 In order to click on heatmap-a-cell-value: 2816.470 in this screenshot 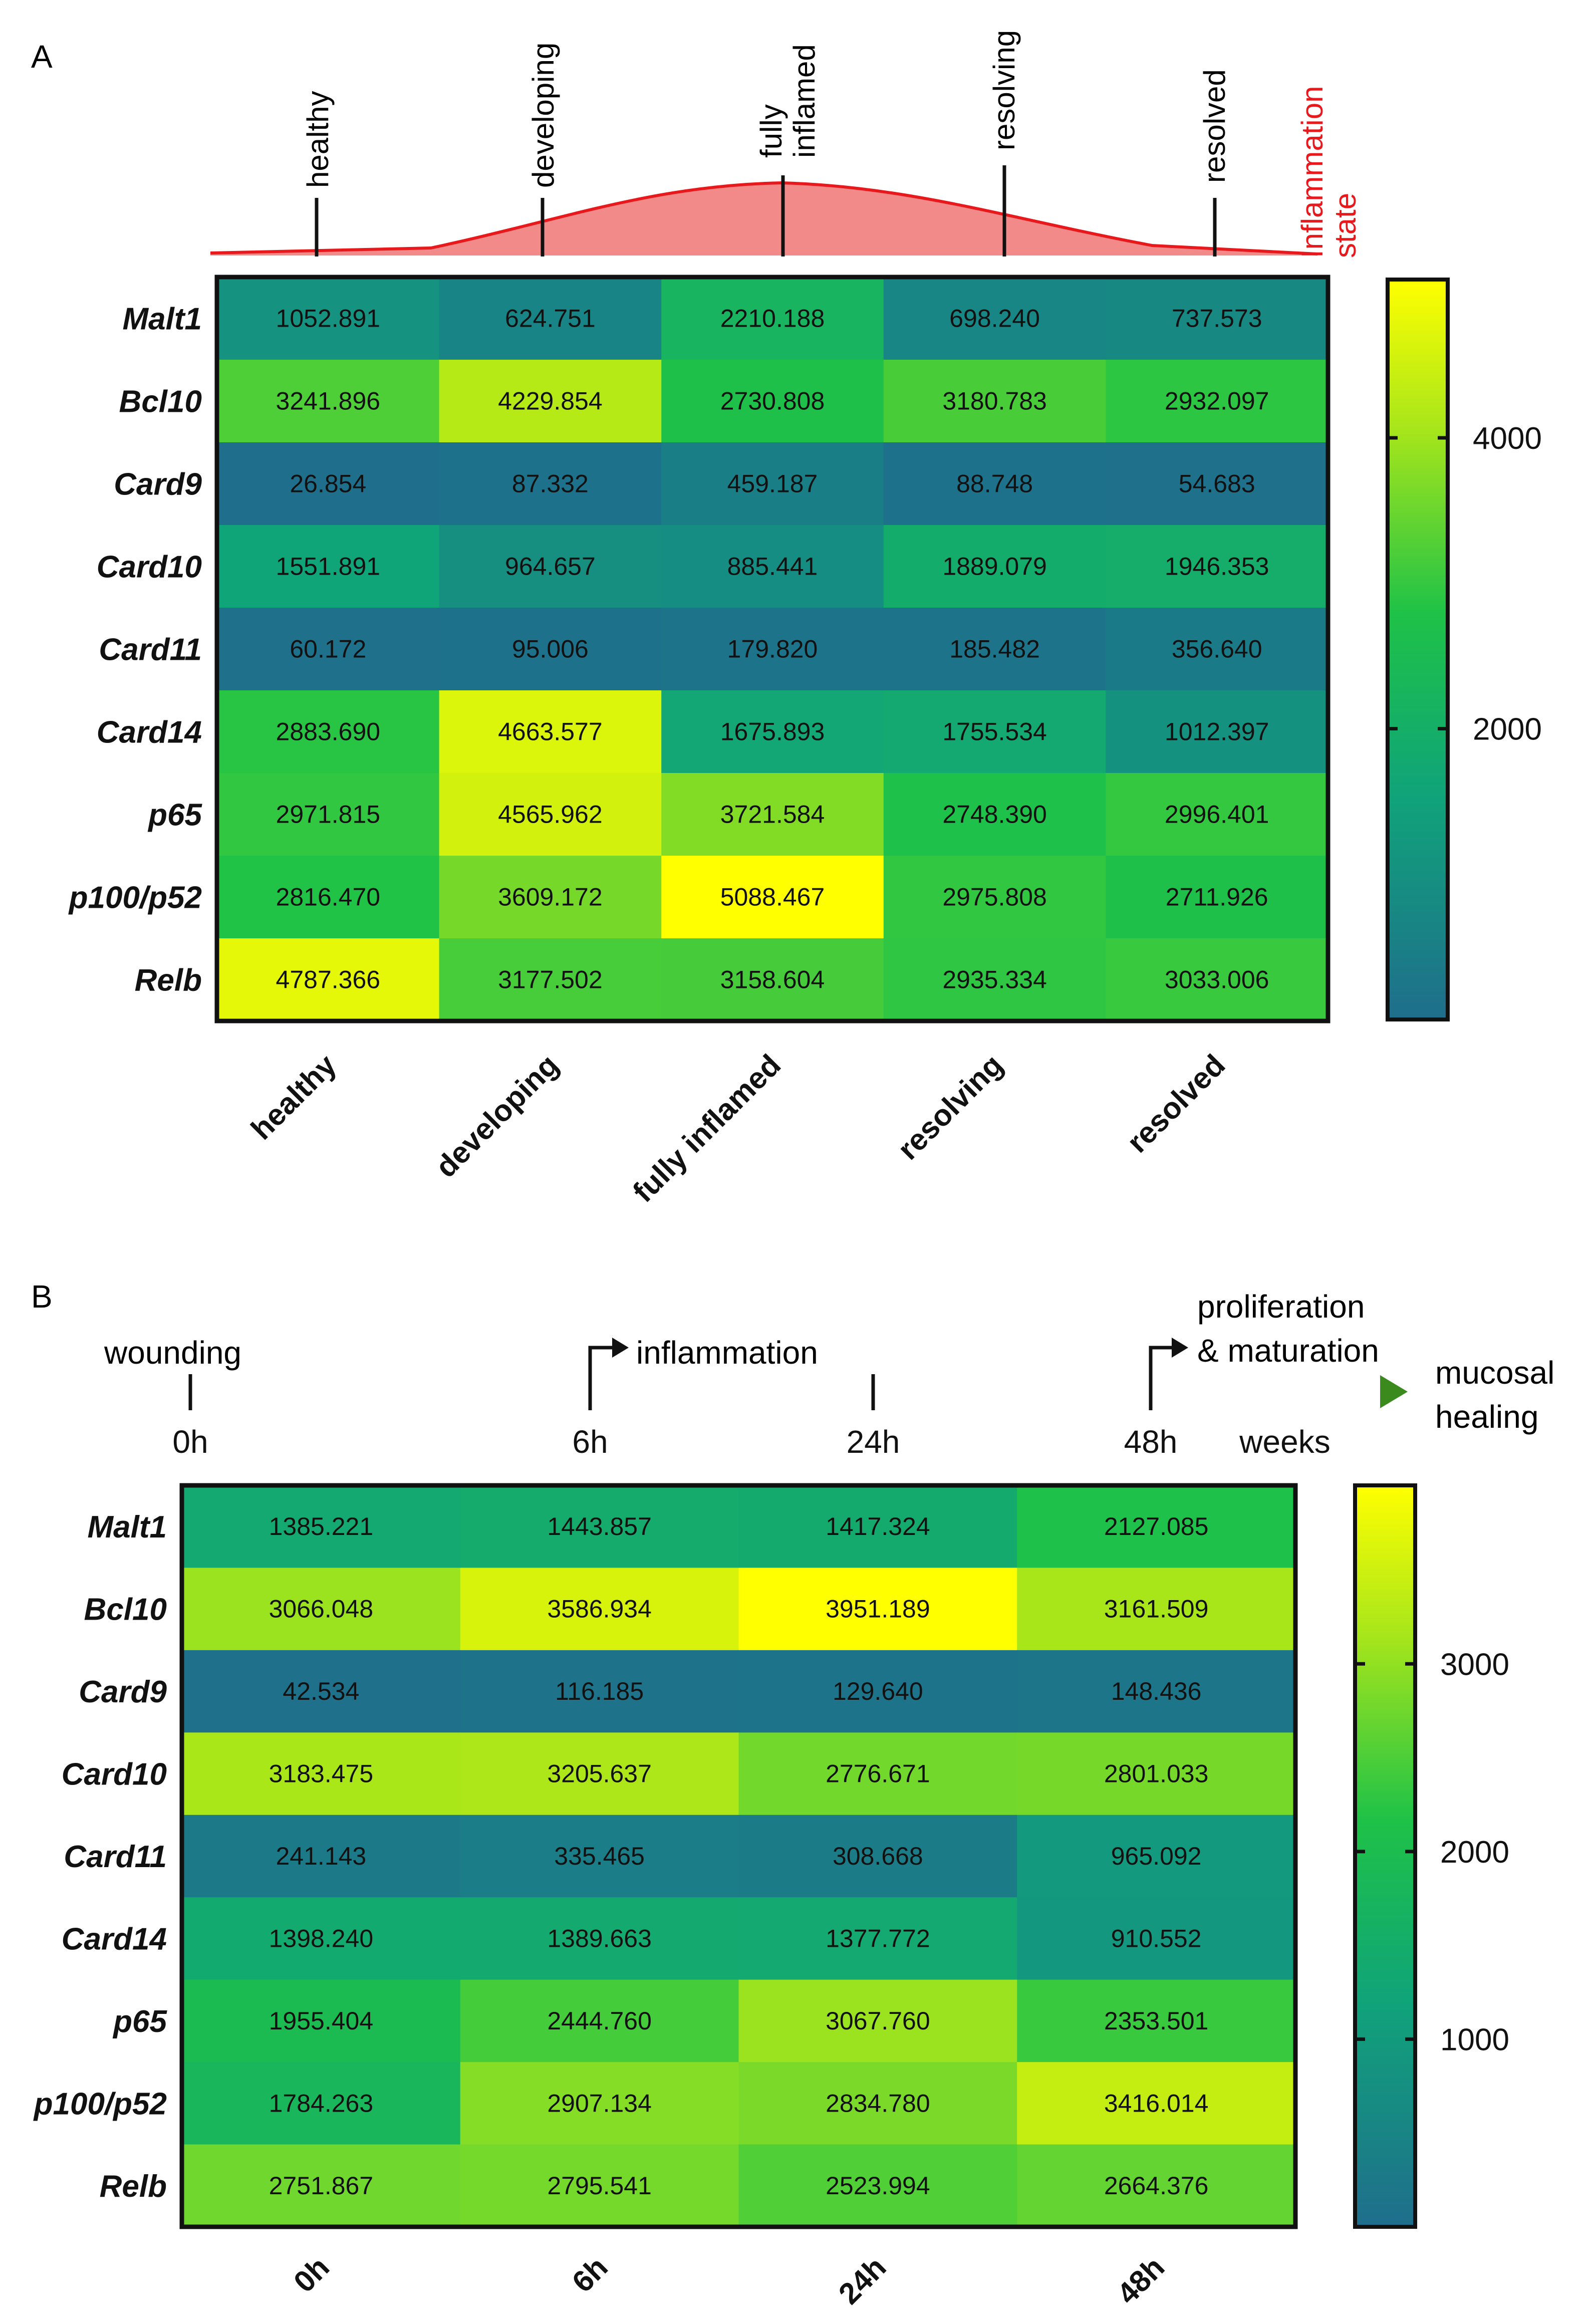, I will do `click(328, 897)`.